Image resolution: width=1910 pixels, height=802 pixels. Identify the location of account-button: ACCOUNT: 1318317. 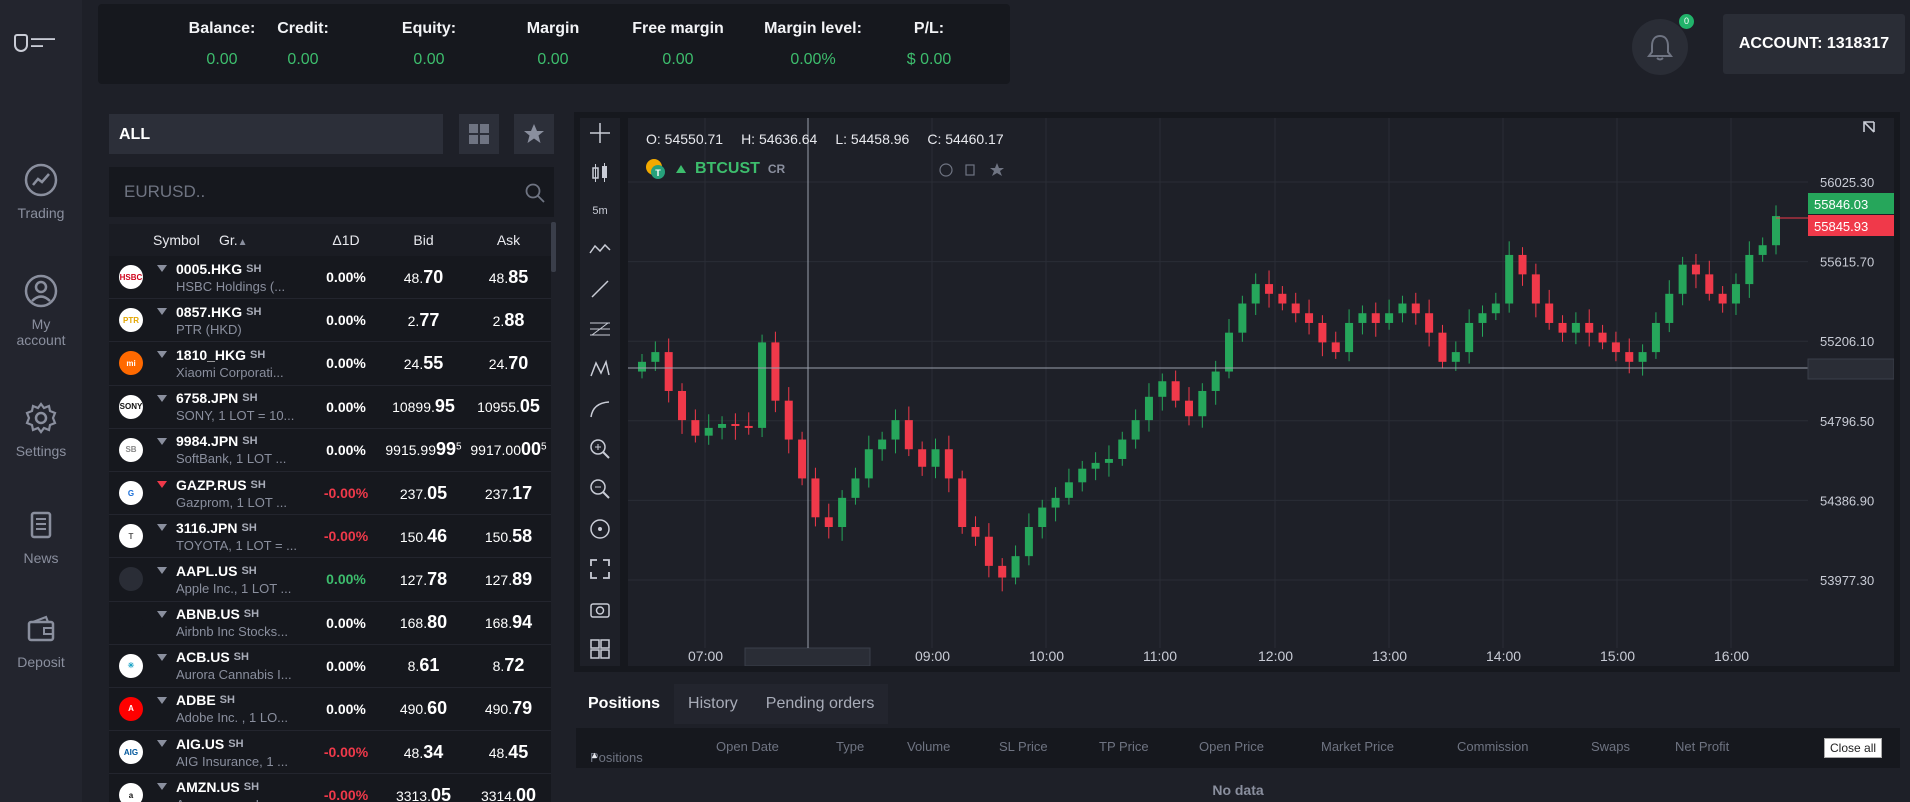
(1814, 44).